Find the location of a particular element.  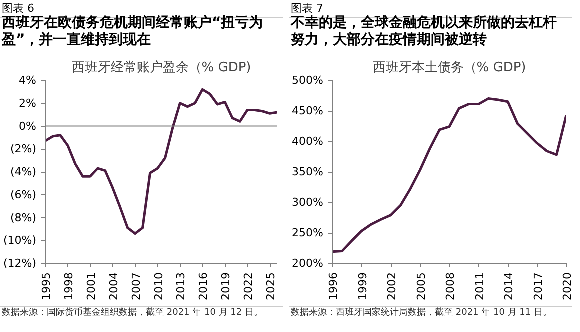

y-tick-label: 4% is located at coordinates (27, 80).